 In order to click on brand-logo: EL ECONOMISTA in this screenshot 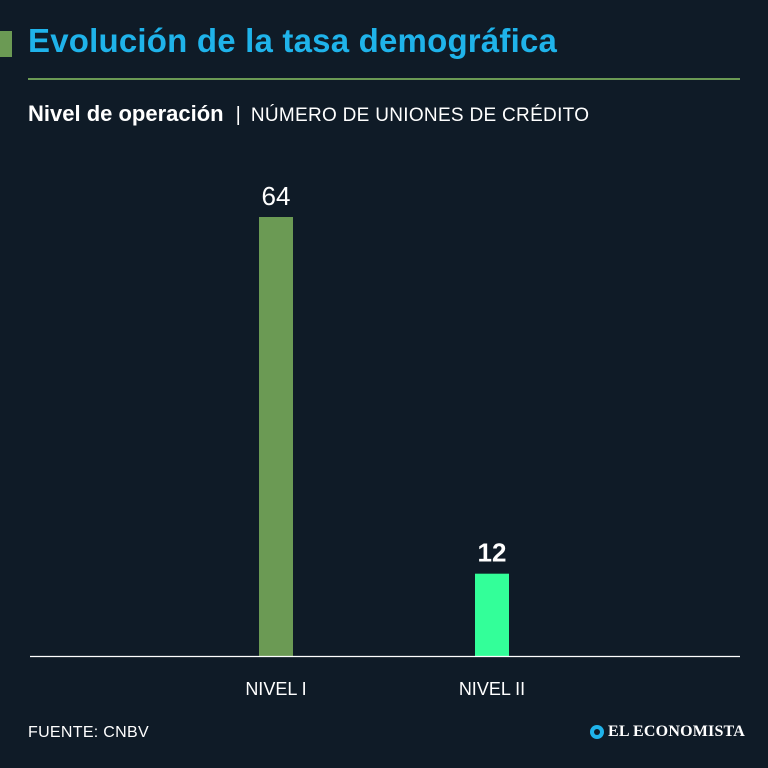, I will do `click(667, 732)`.